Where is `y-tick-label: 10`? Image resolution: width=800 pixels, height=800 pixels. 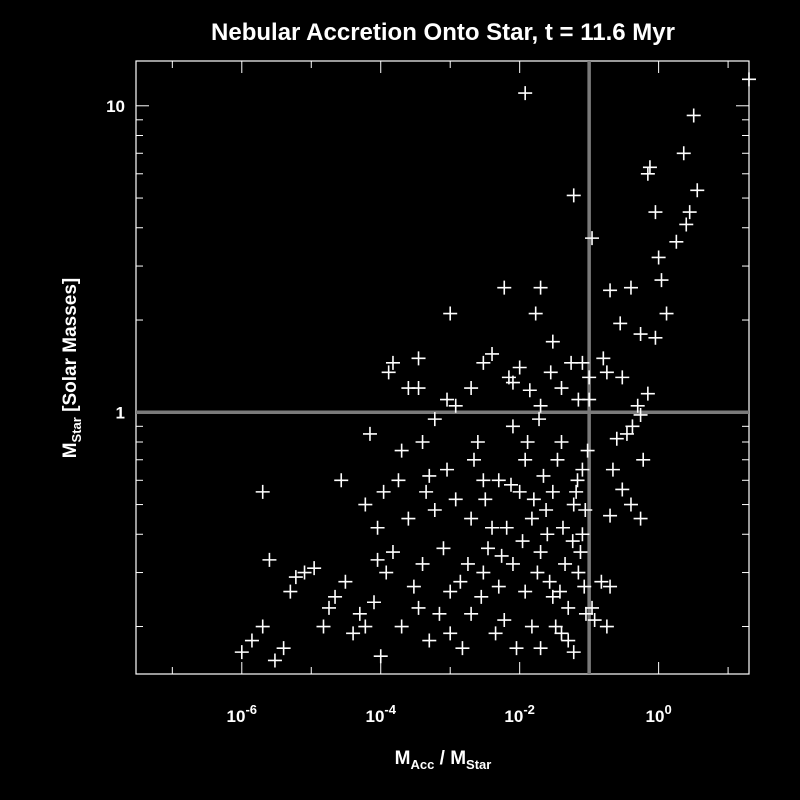
y-tick-label: 10 is located at coordinates (115, 106).